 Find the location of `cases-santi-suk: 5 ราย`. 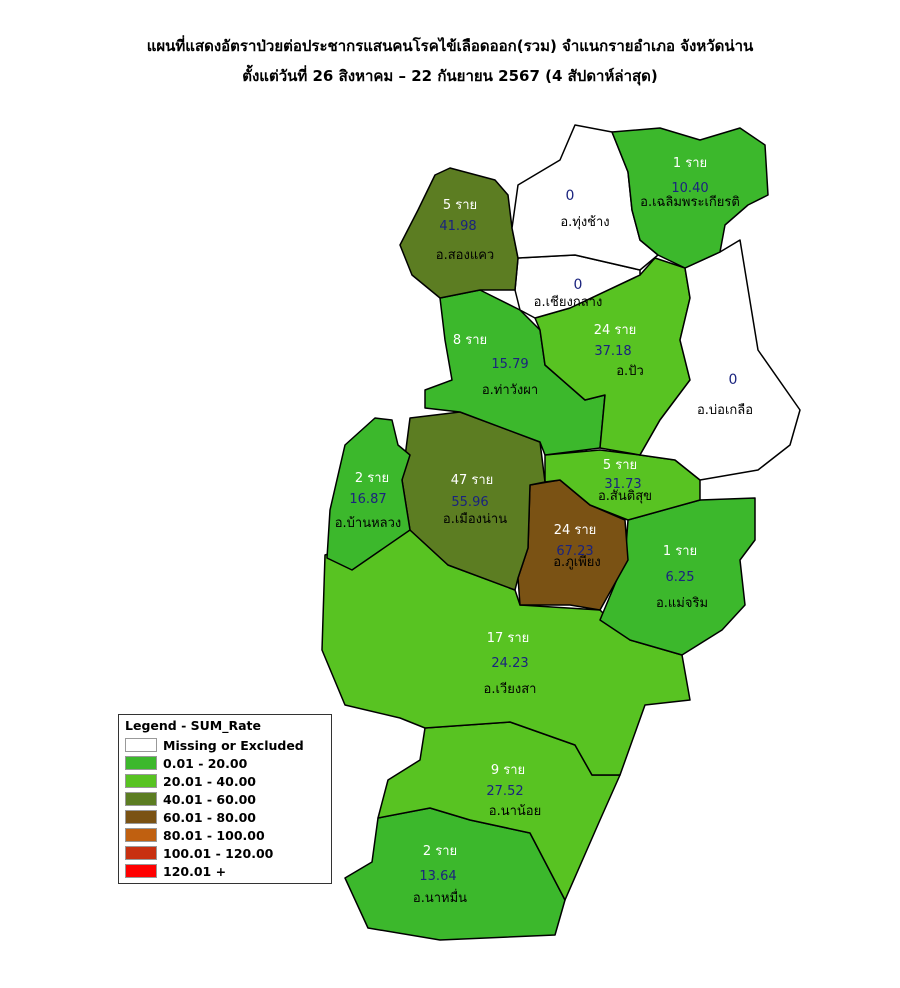

cases-santi-suk: 5 ราย is located at coordinates (620, 465).